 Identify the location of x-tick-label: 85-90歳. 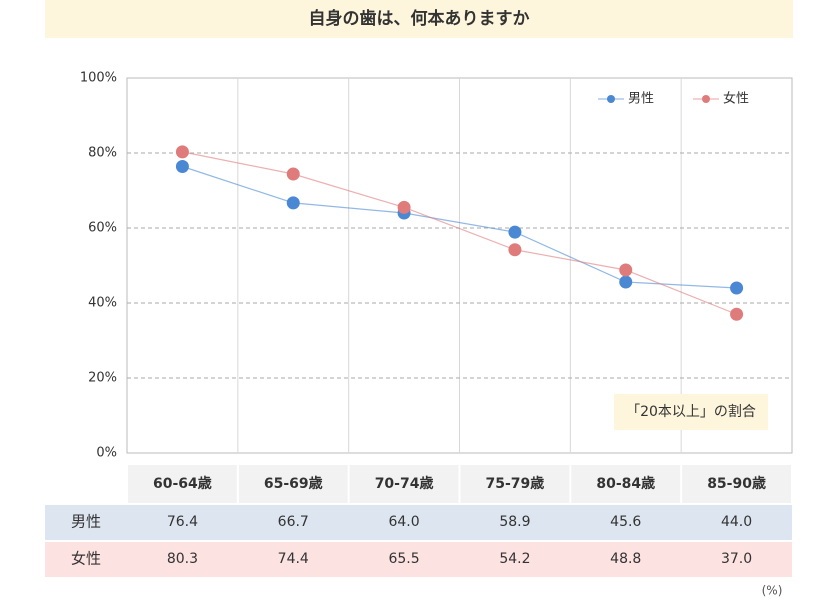
(736, 483).